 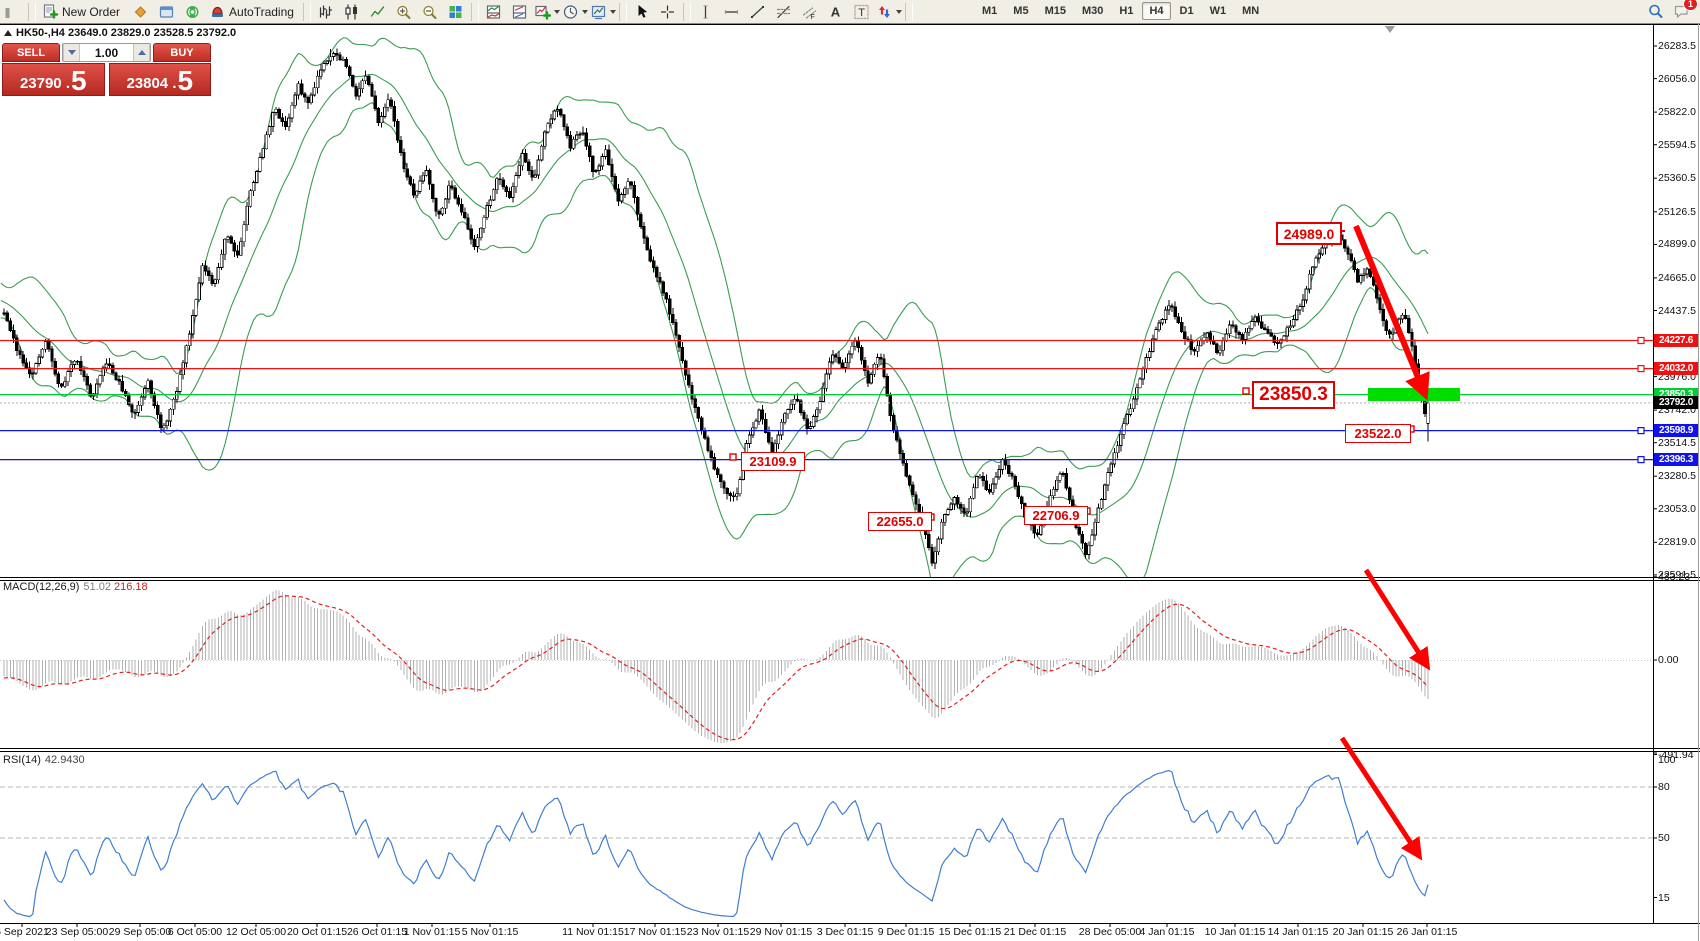 I want to click on text-icon: A, so click(x=836, y=11).